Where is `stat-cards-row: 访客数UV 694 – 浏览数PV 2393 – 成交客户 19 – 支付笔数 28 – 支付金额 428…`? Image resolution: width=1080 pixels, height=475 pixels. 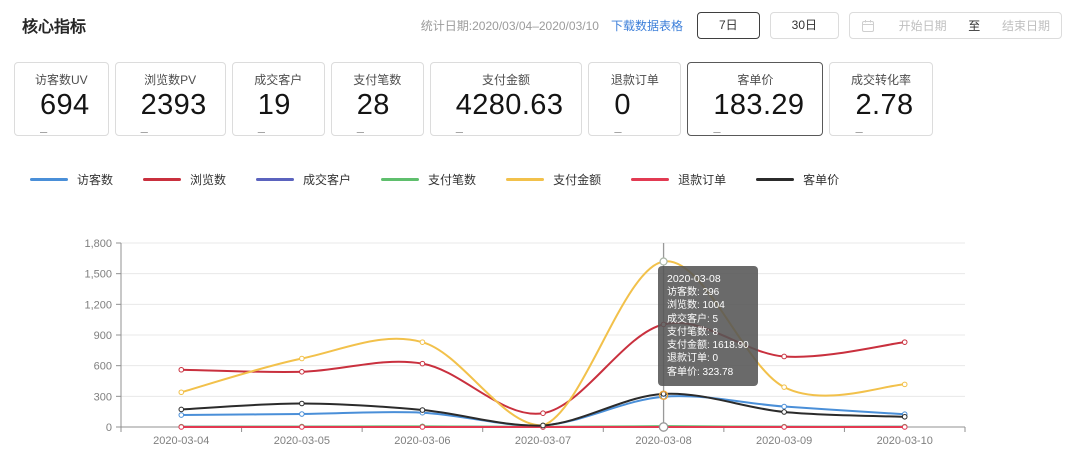
stat-cards-row: 访客数UV 694 – 浏览数PV 2393 – 成交客户 19 – 支付笔数 28 – 支付金额 428… is located at coordinates (473, 100).